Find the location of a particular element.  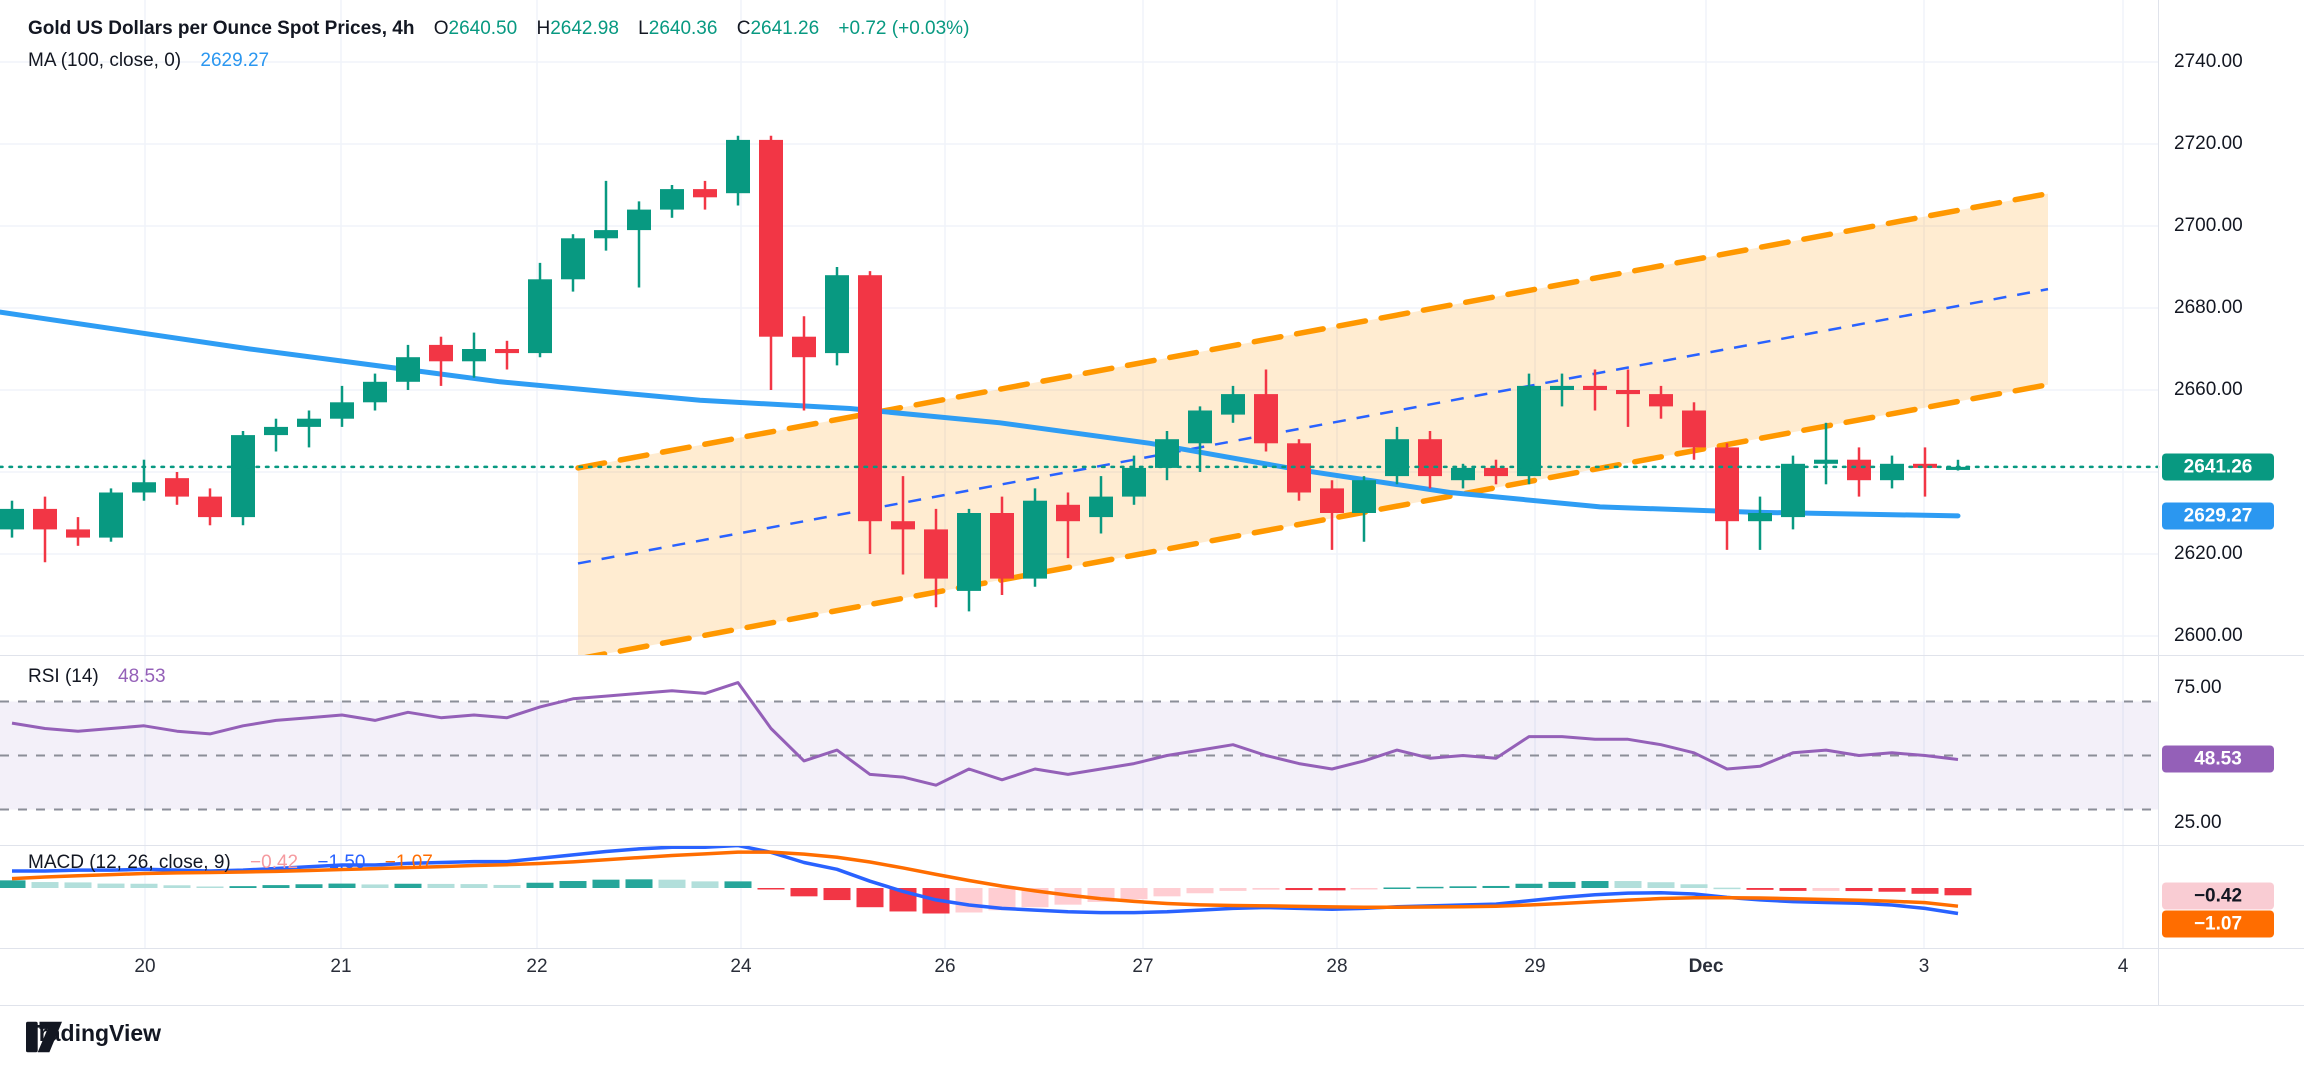

ma-value: 2629.27 is located at coordinates (235, 60).